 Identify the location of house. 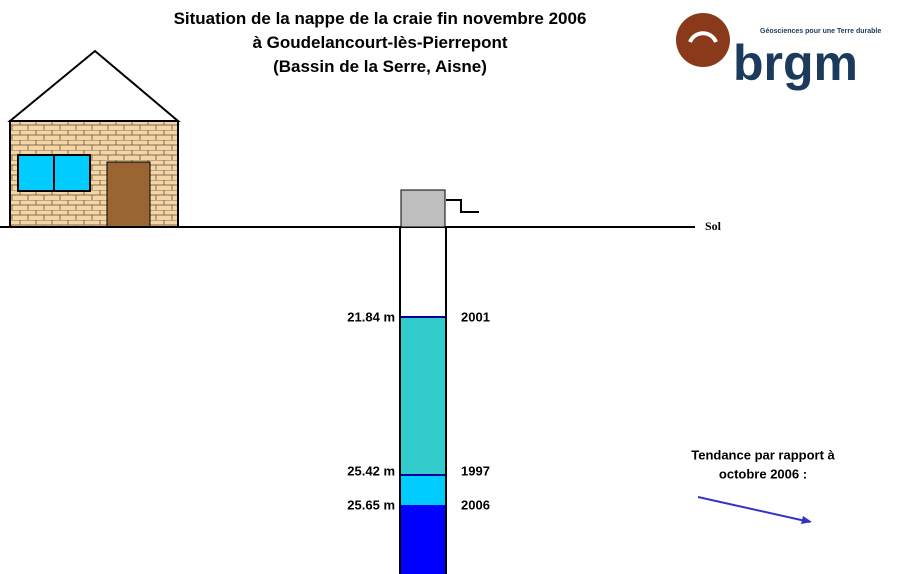
(94, 138).